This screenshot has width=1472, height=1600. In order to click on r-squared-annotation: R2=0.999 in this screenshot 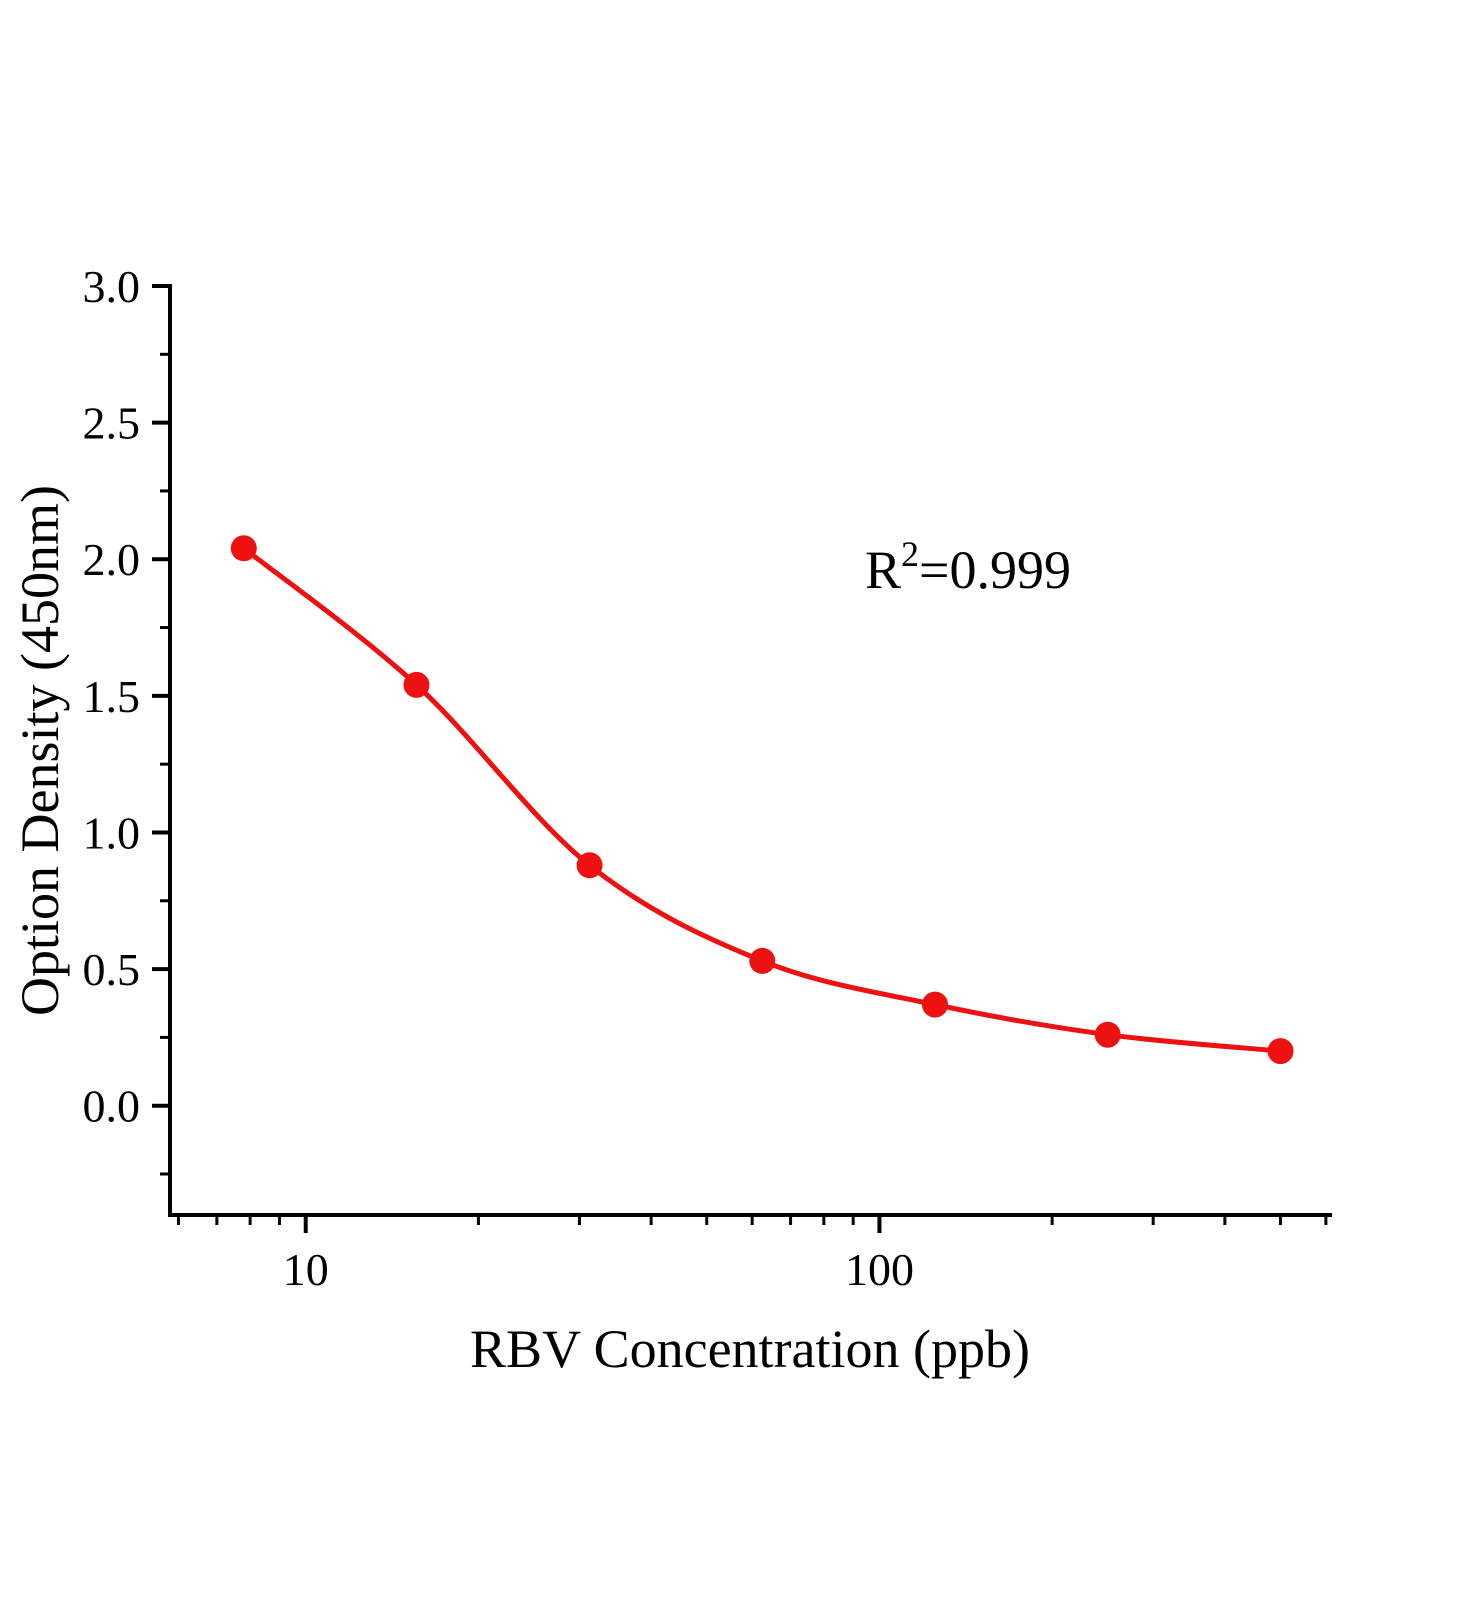, I will do `click(968, 567)`.